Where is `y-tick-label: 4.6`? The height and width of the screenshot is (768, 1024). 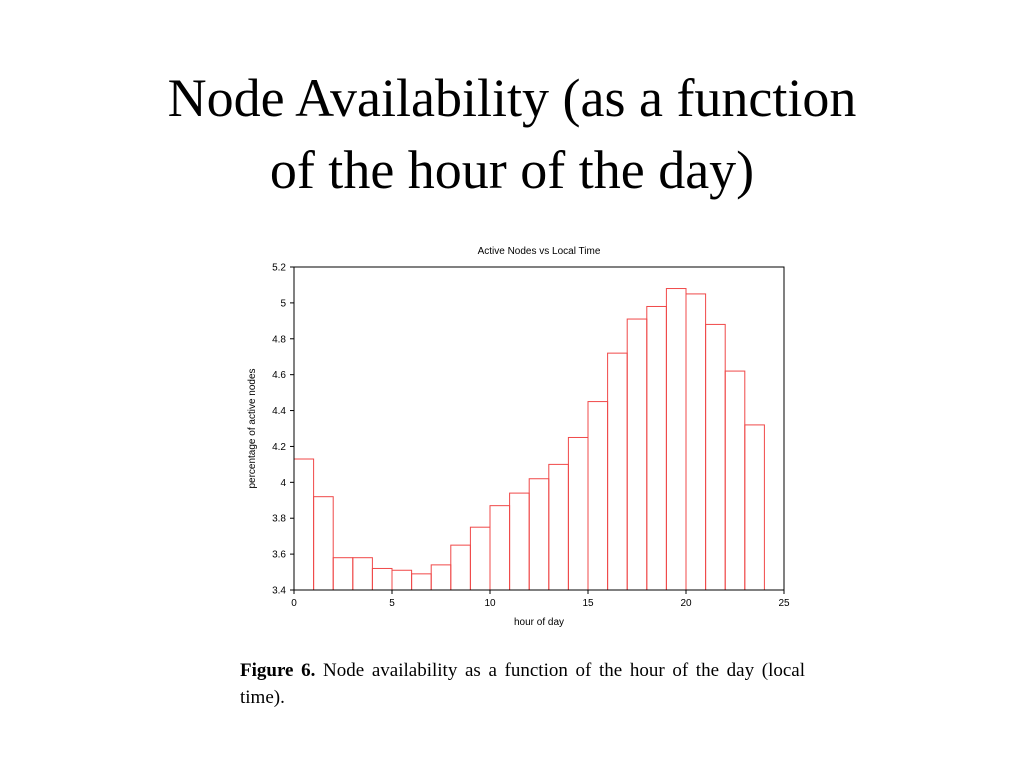 y-tick-label: 4.6 is located at coordinates (279, 375).